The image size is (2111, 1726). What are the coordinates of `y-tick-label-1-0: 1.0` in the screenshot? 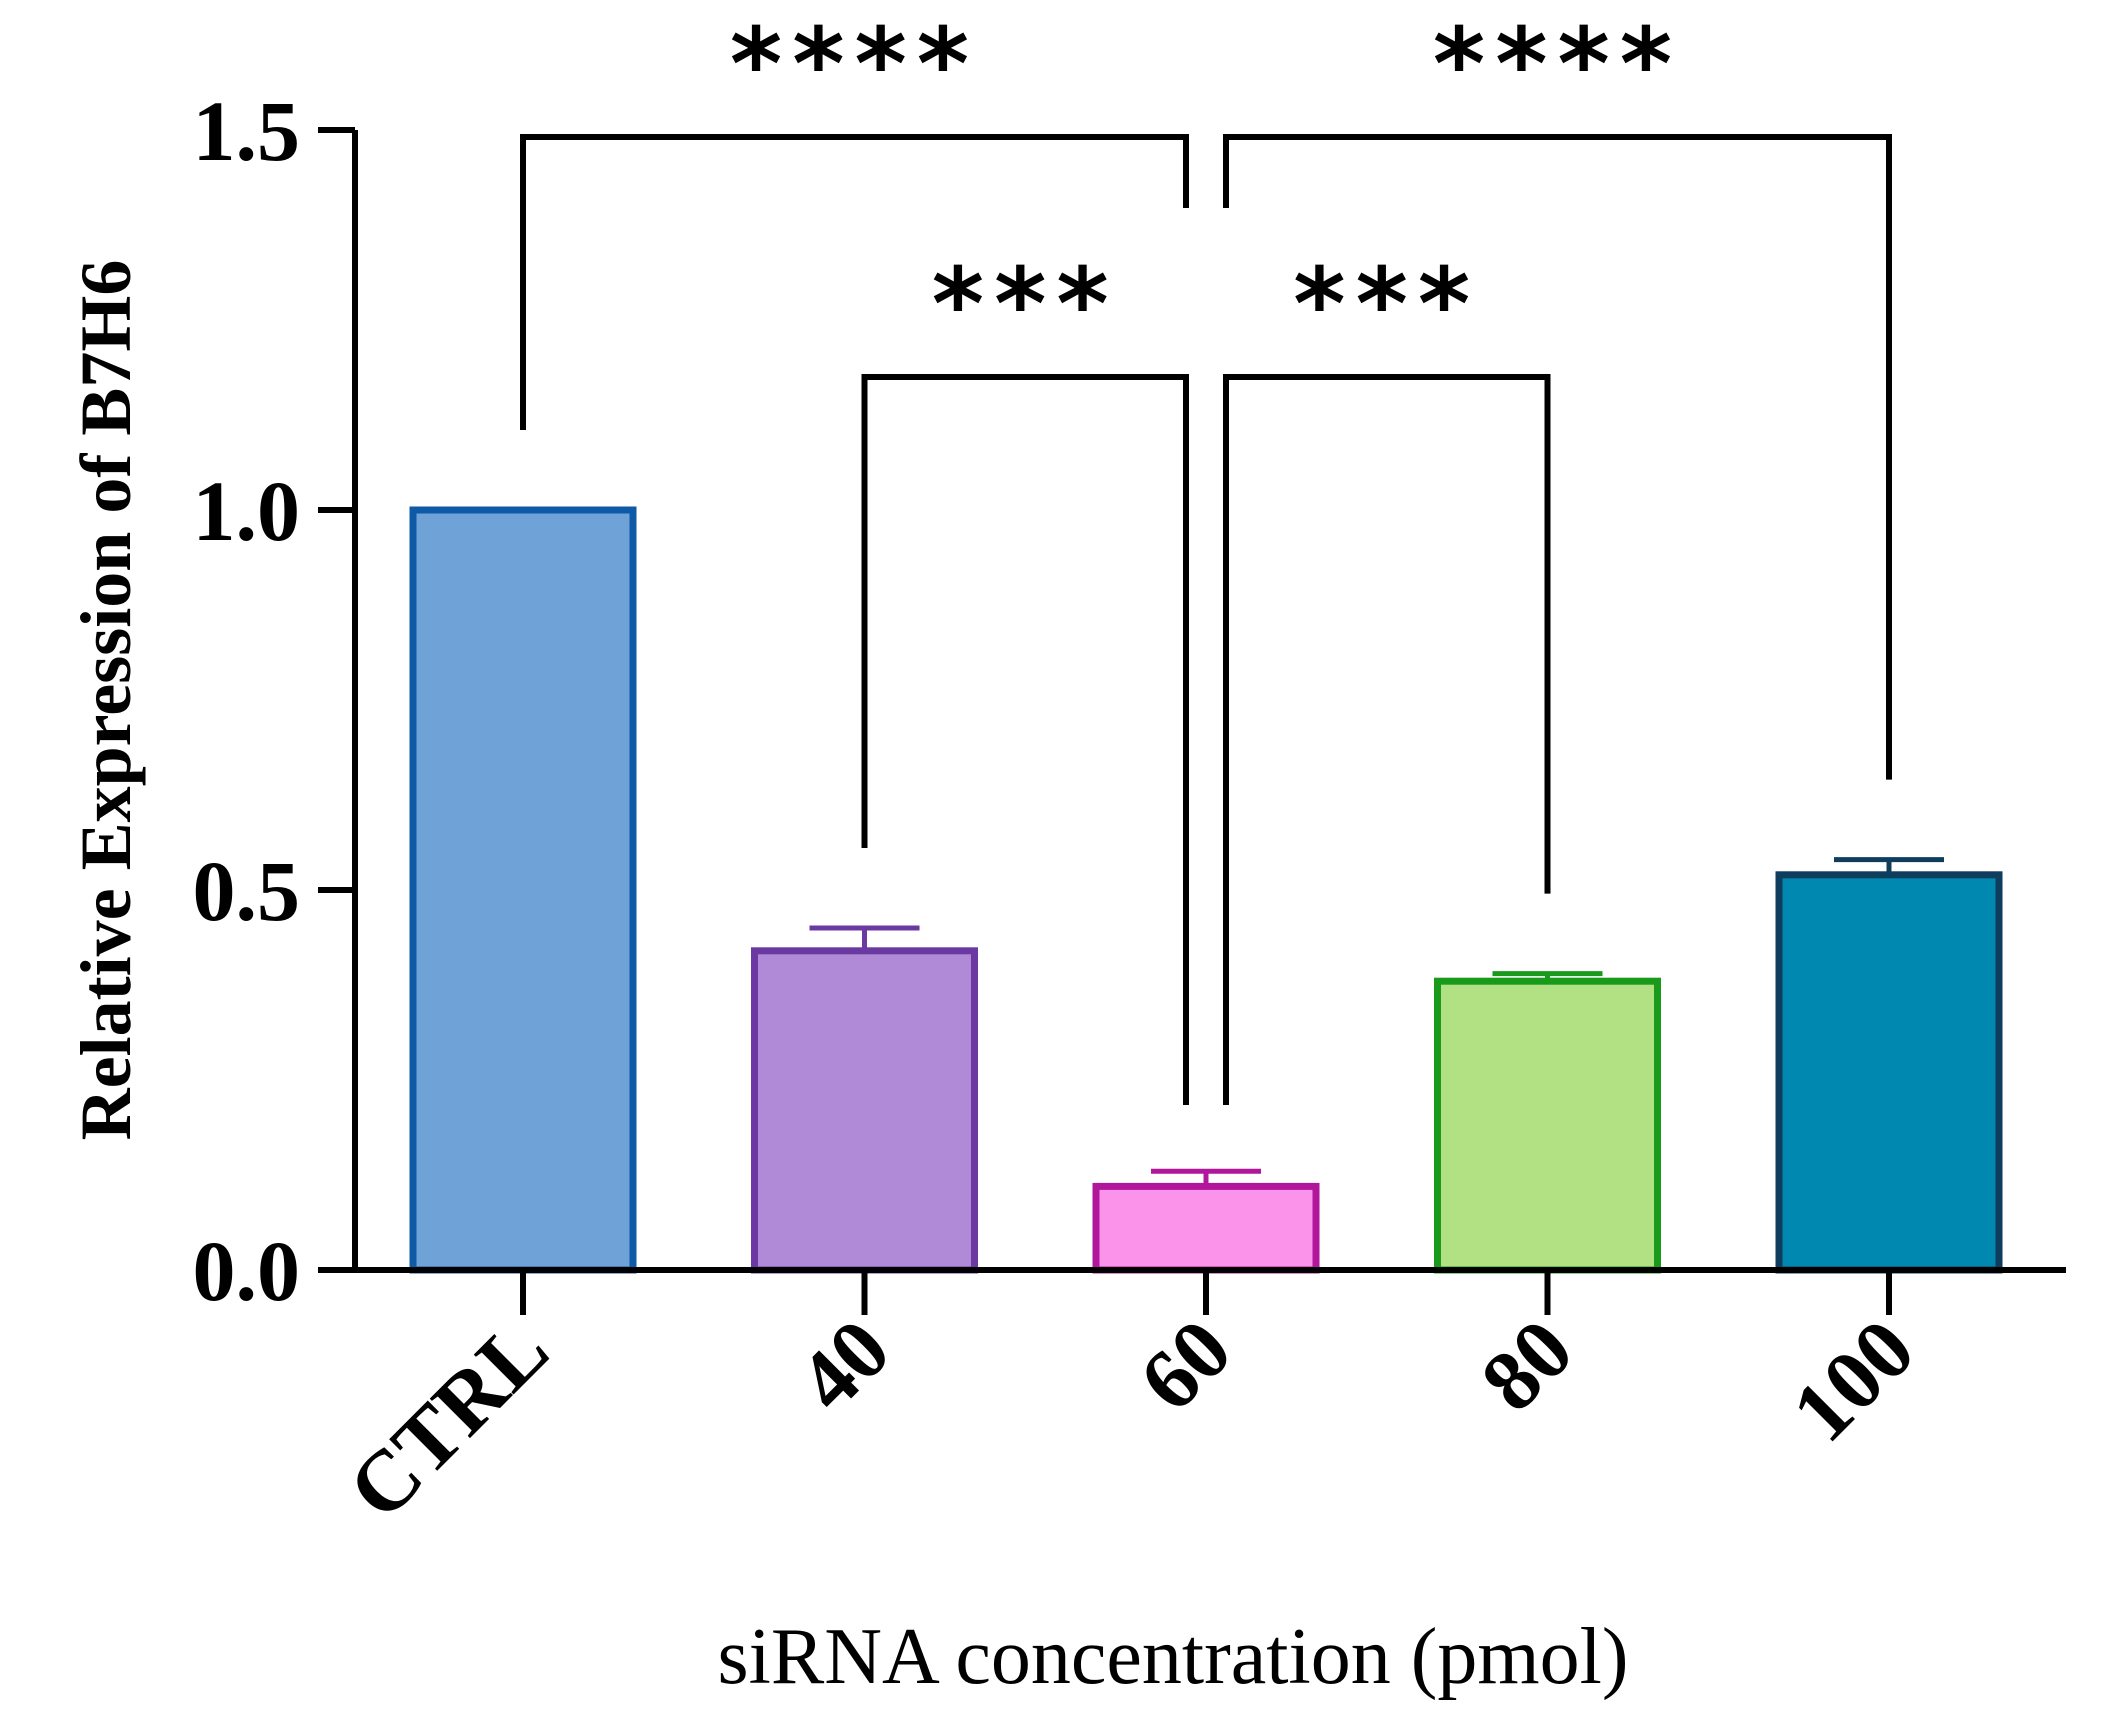 It's located at (247, 511).